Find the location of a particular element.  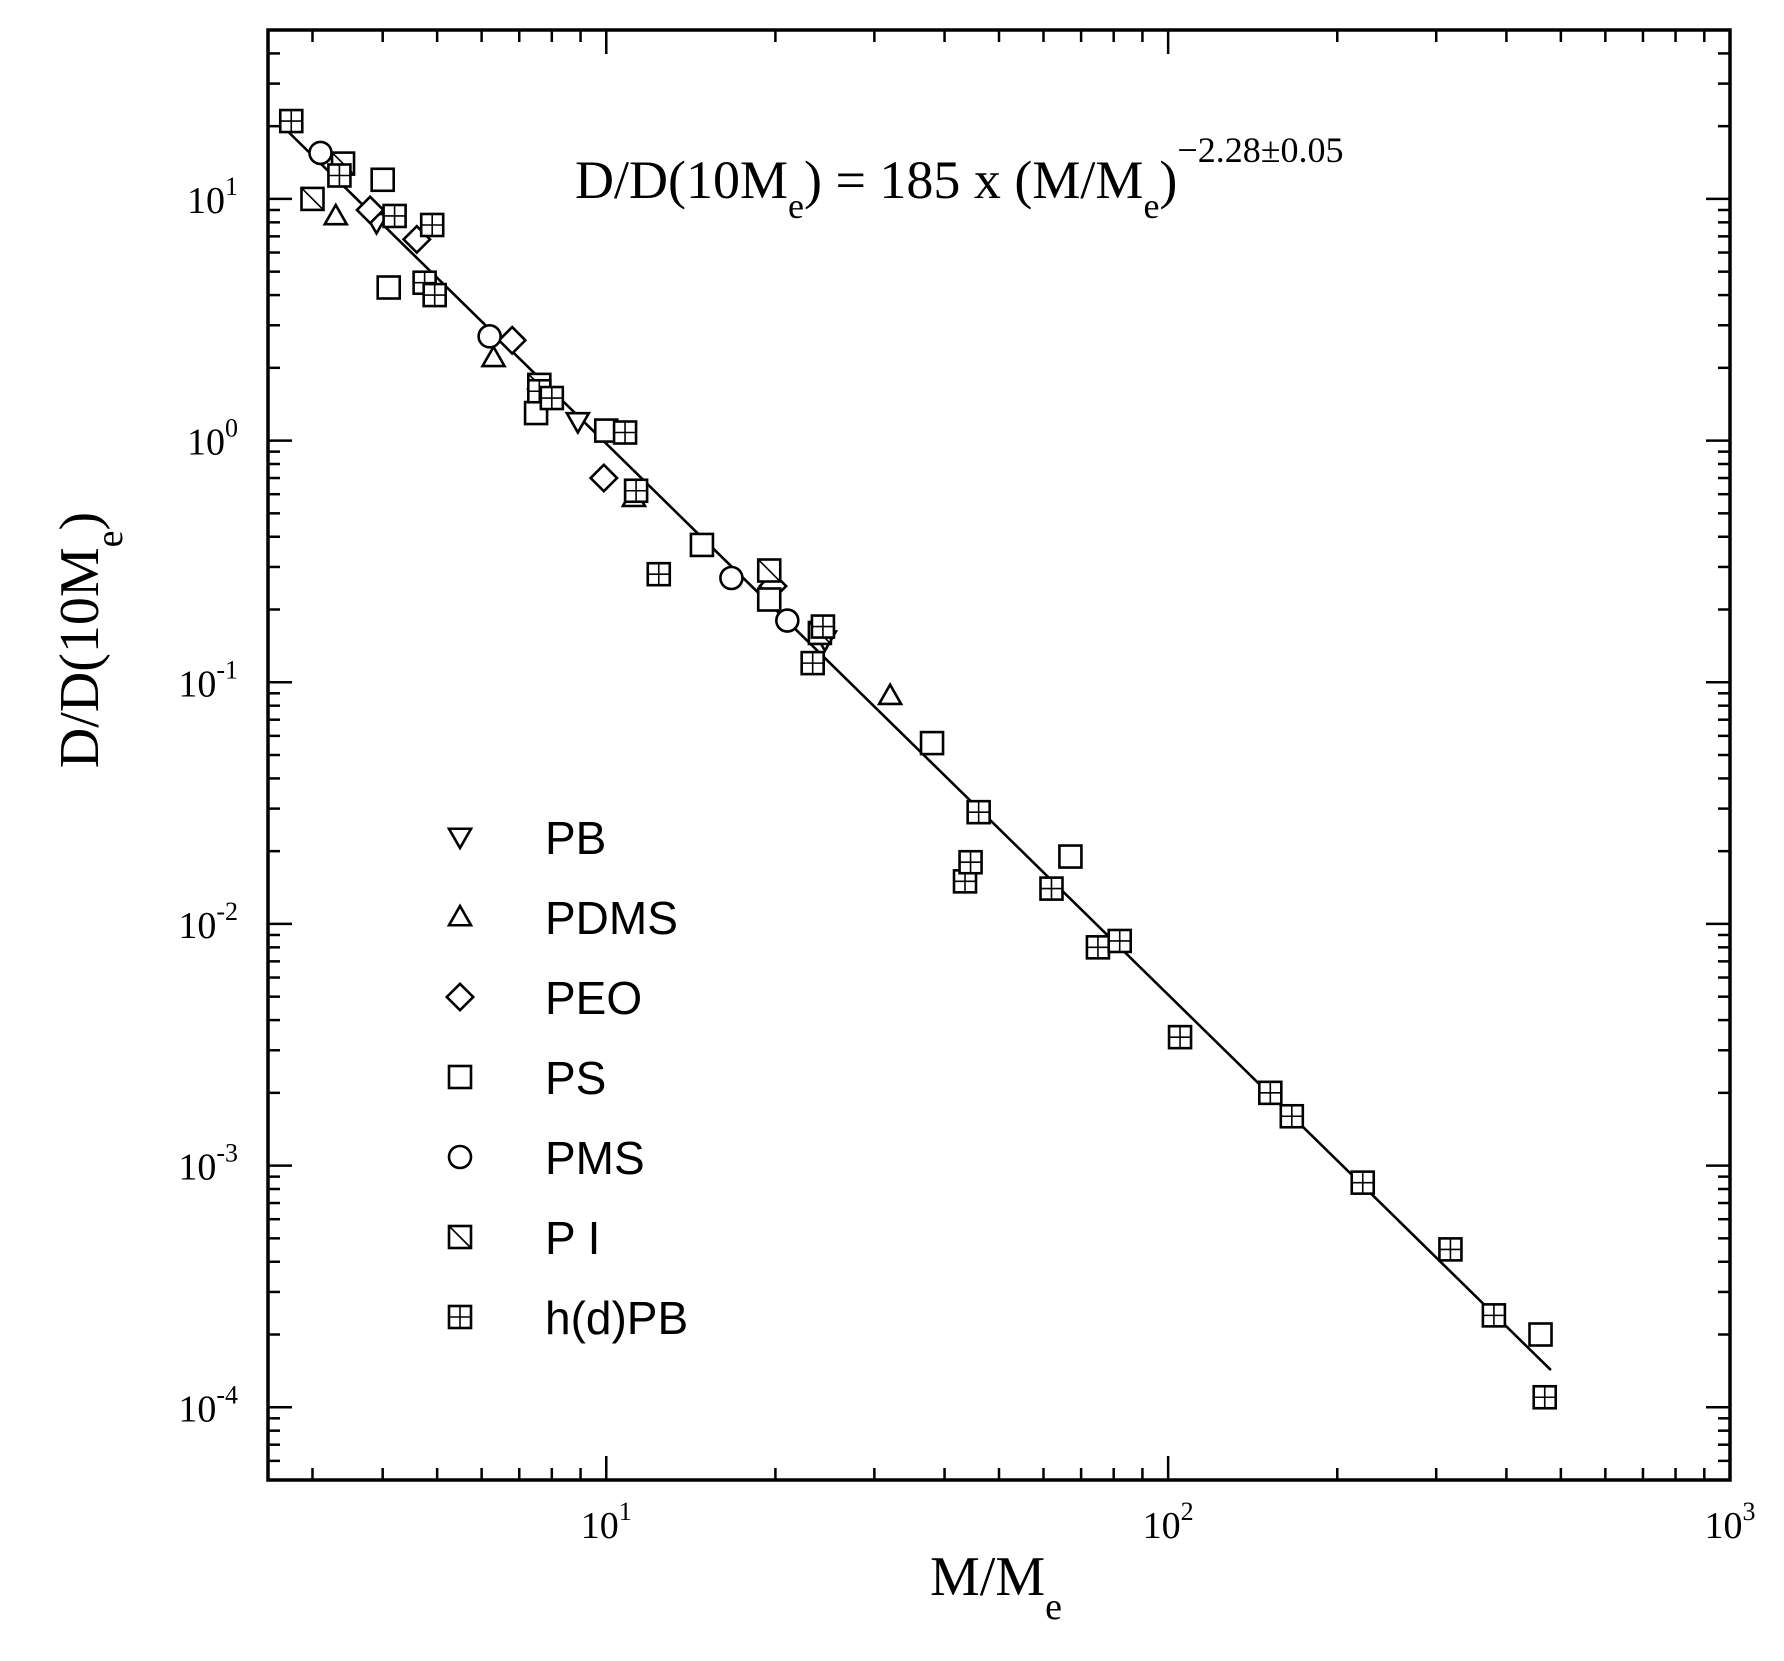

legend-marker-p-i is located at coordinates (460, 1237).